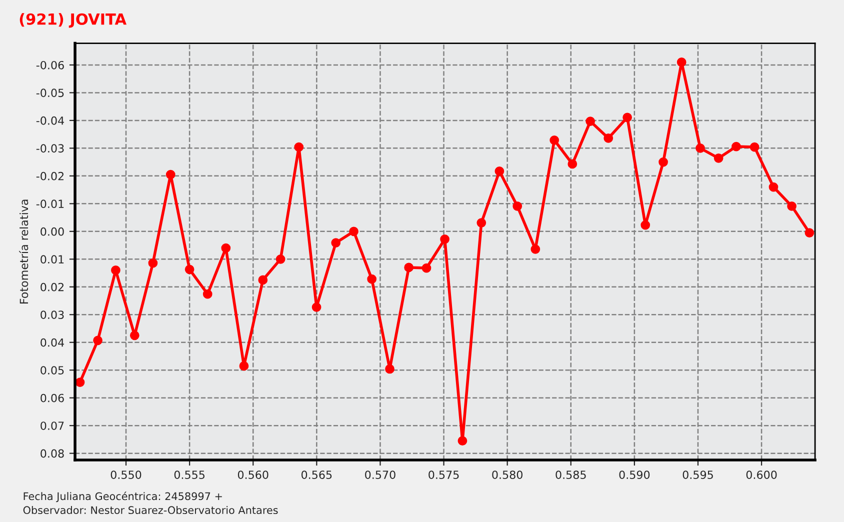 This screenshot has width=844, height=522. What do you see at coordinates (443, 475) in the screenshot?
I see `x-tick-label: 0.575` at bounding box center [443, 475].